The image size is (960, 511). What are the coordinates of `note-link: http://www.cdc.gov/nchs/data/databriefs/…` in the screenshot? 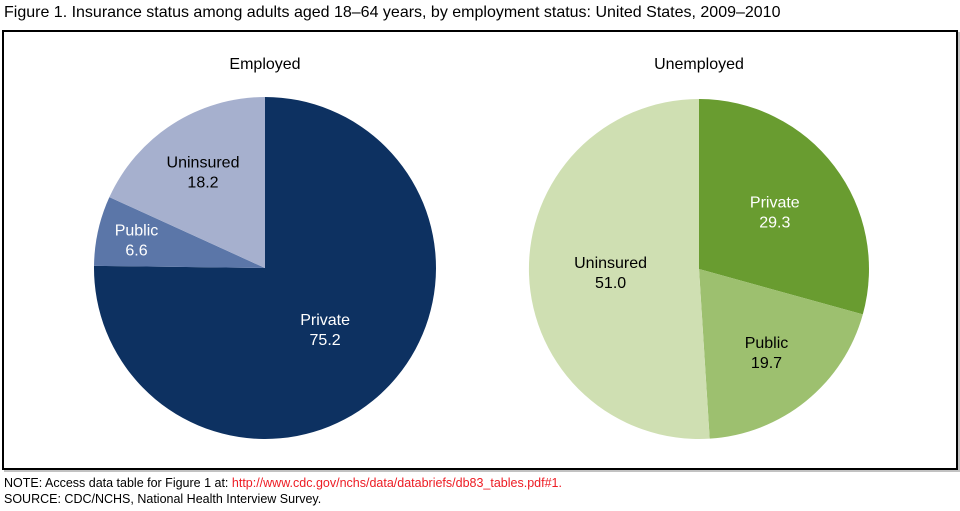 It's located at (395, 483).